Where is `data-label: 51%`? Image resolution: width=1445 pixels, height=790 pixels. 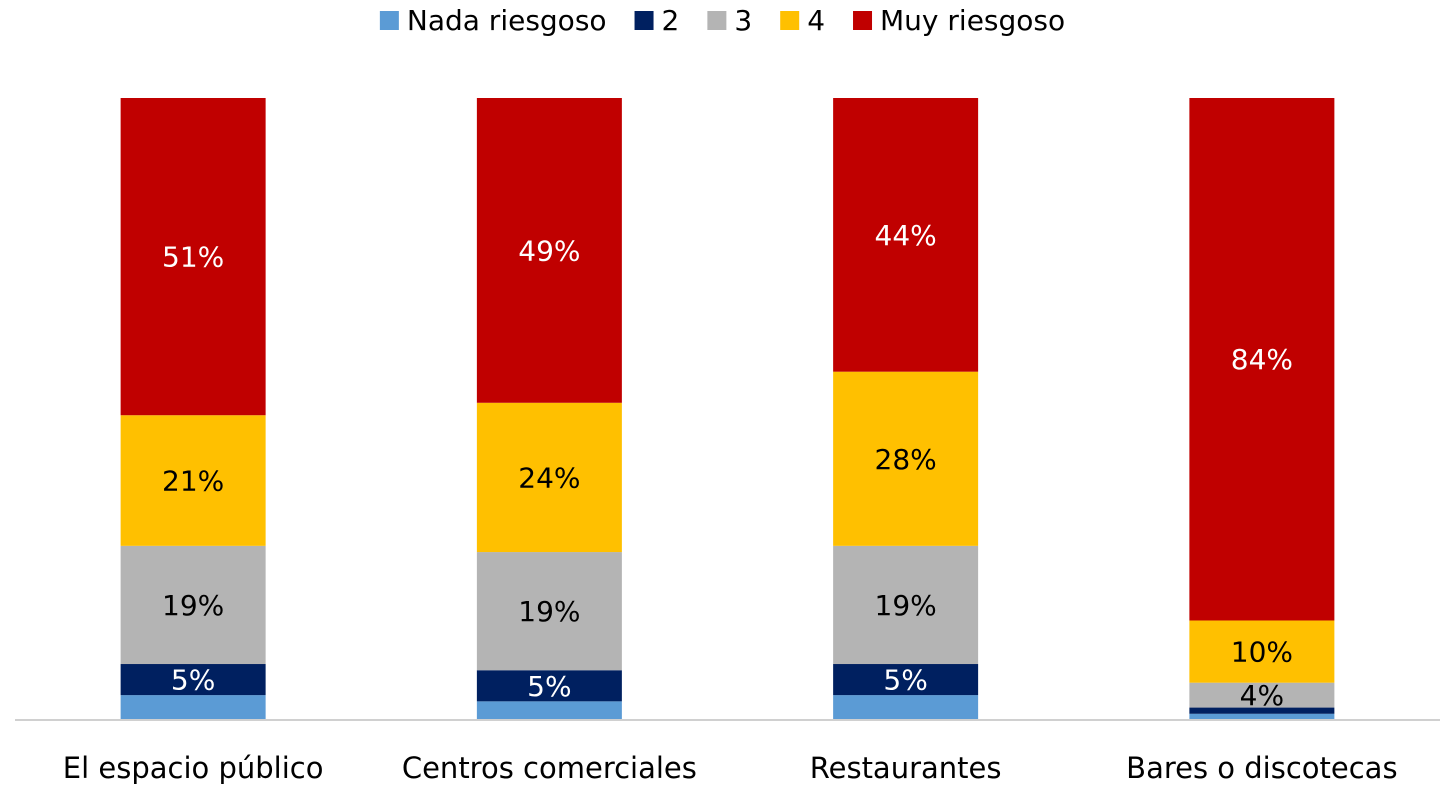
data-label: 51% is located at coordinates (193, 257).